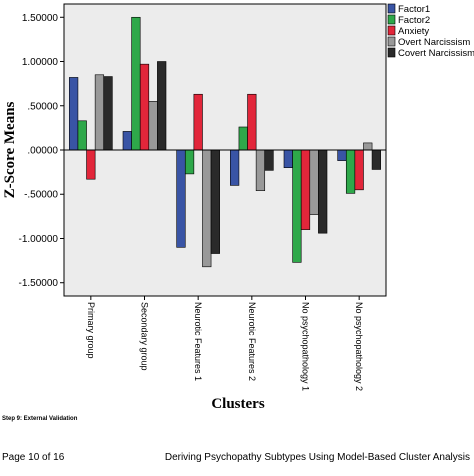 The width and height of the screenshot is (474, 476). Describe the element at coordinates (413, 31) in the screenshot. I see `legend-entry-anxiety: Anxiety` at that location.